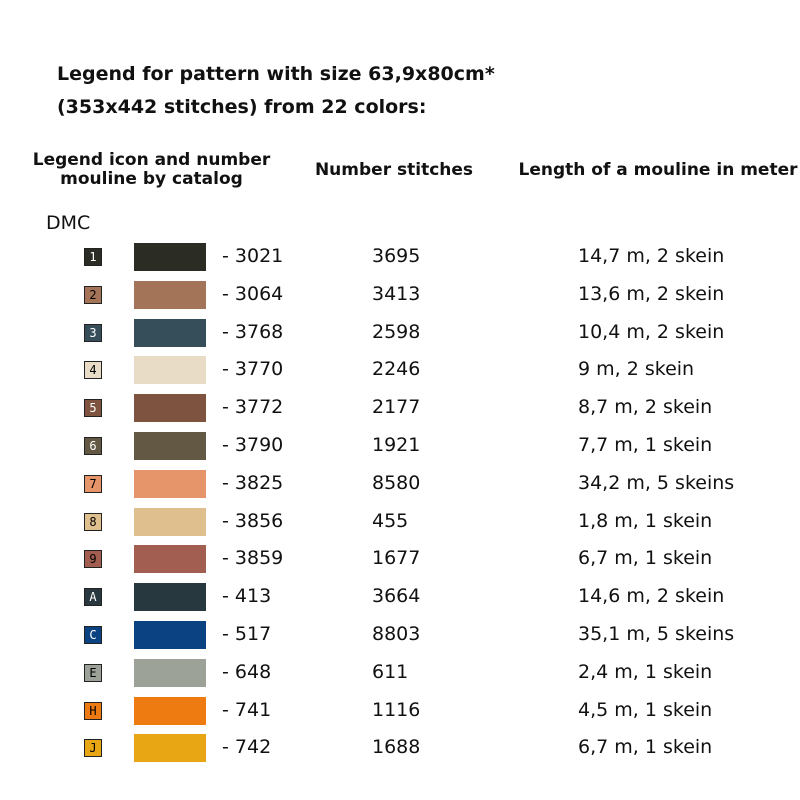 The image size is (800, 800). I want to click on table-row: 7 - 3825 8580 34,2 m, 5 skeins, so click(400, 485).